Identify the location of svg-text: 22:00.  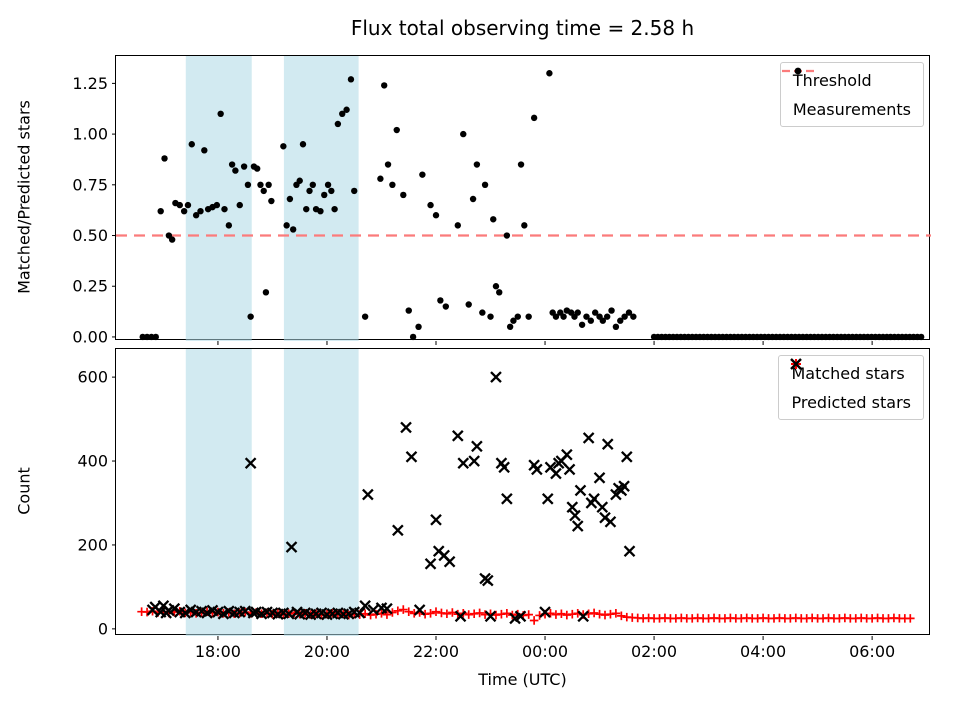
(436, 651).